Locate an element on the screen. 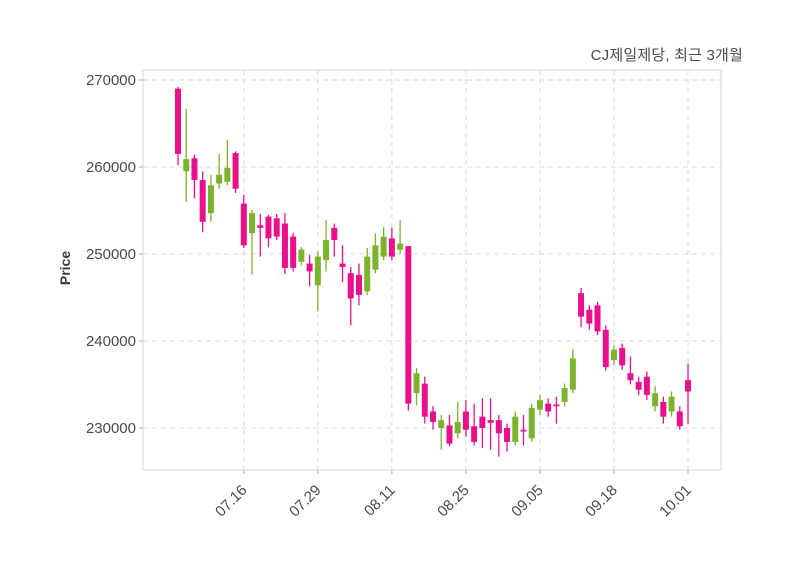  chart-title: CJ제일제당, 최근 3개월 is located at coordinates (666, 55).